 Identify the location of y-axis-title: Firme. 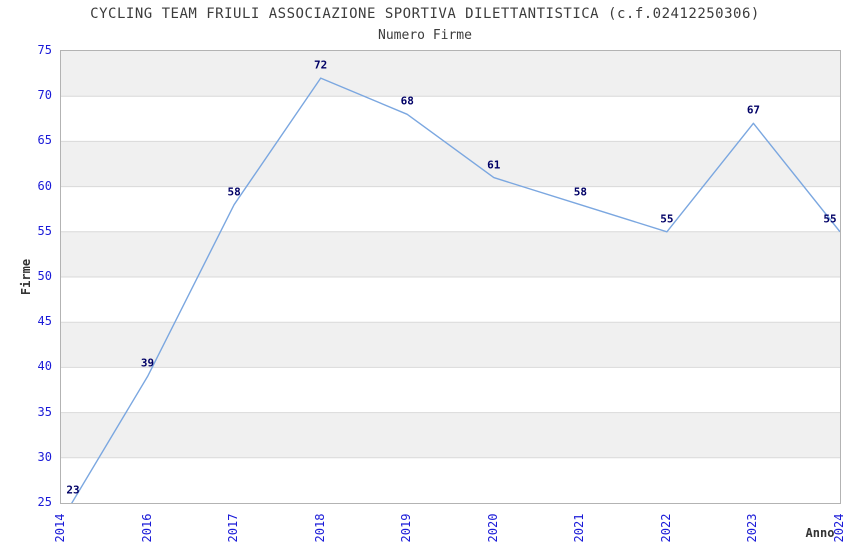
(26, 277).